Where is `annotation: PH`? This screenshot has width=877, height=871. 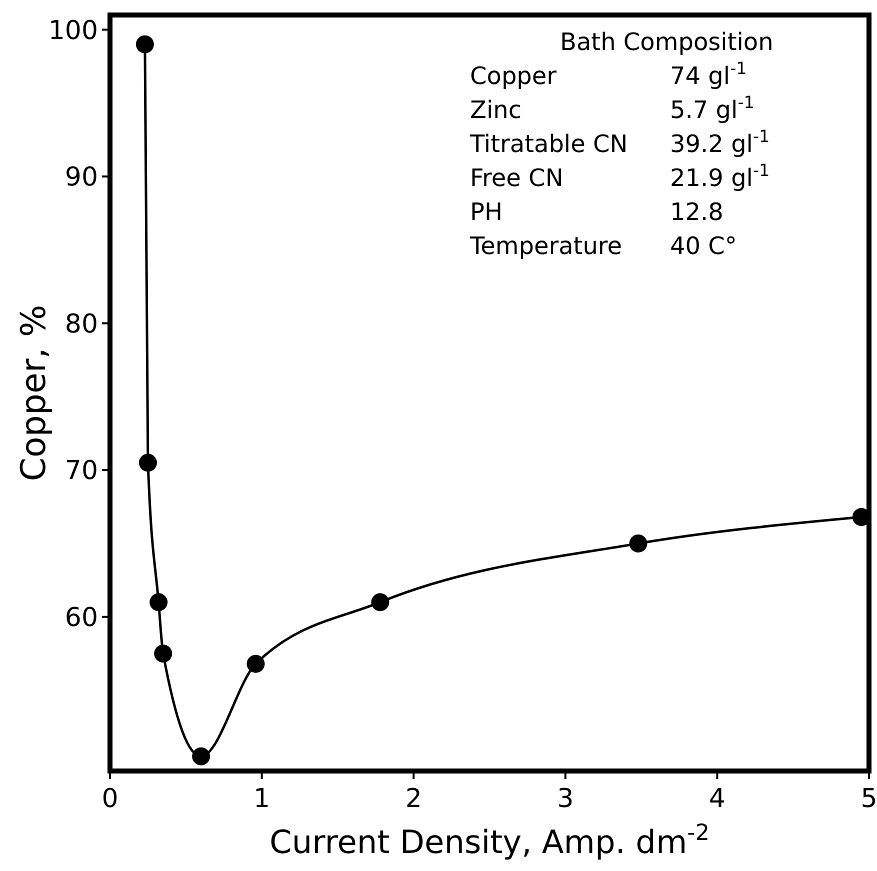
annotation: PH is located at coordinates (486, 212).